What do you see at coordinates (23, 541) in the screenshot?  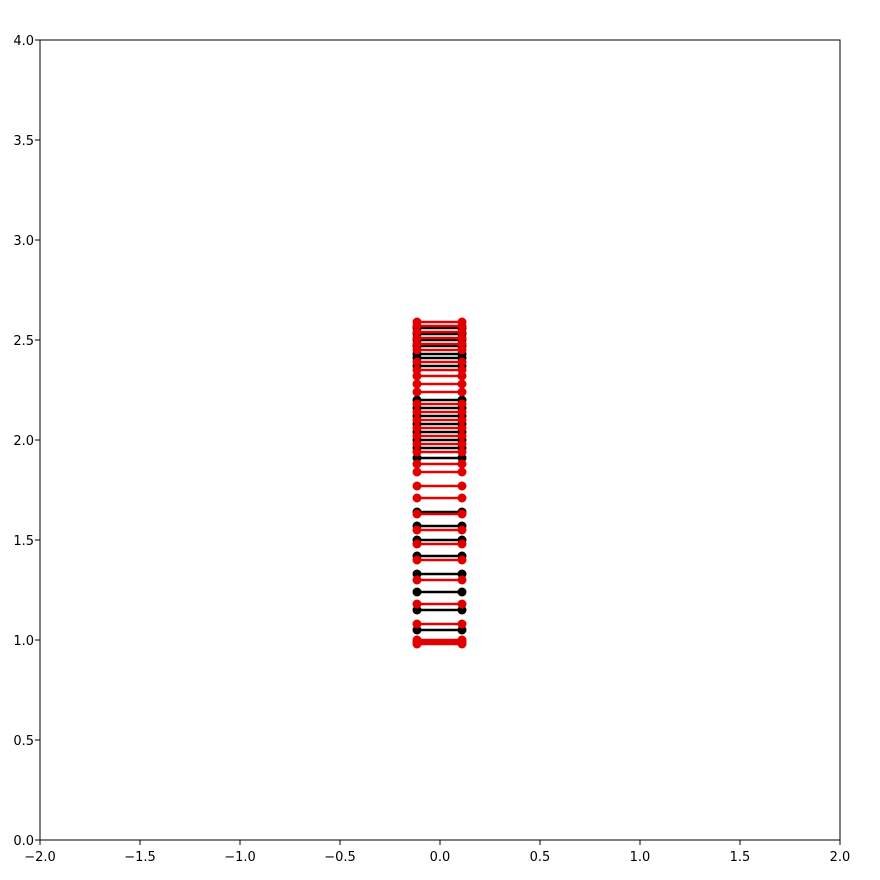 I see `y-tick-label-3: 1.5` at bounding box center [23, 541].